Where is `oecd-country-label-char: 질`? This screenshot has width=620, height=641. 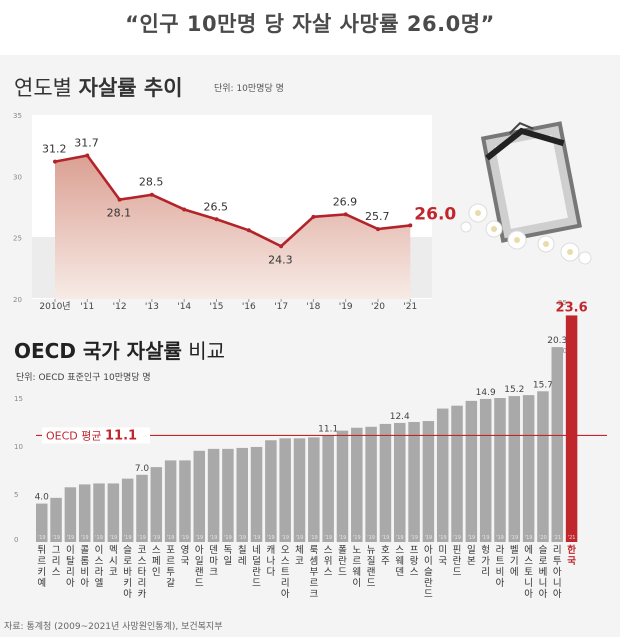
oecd-country-label-char: 질 is located at coordinates (371, 561).